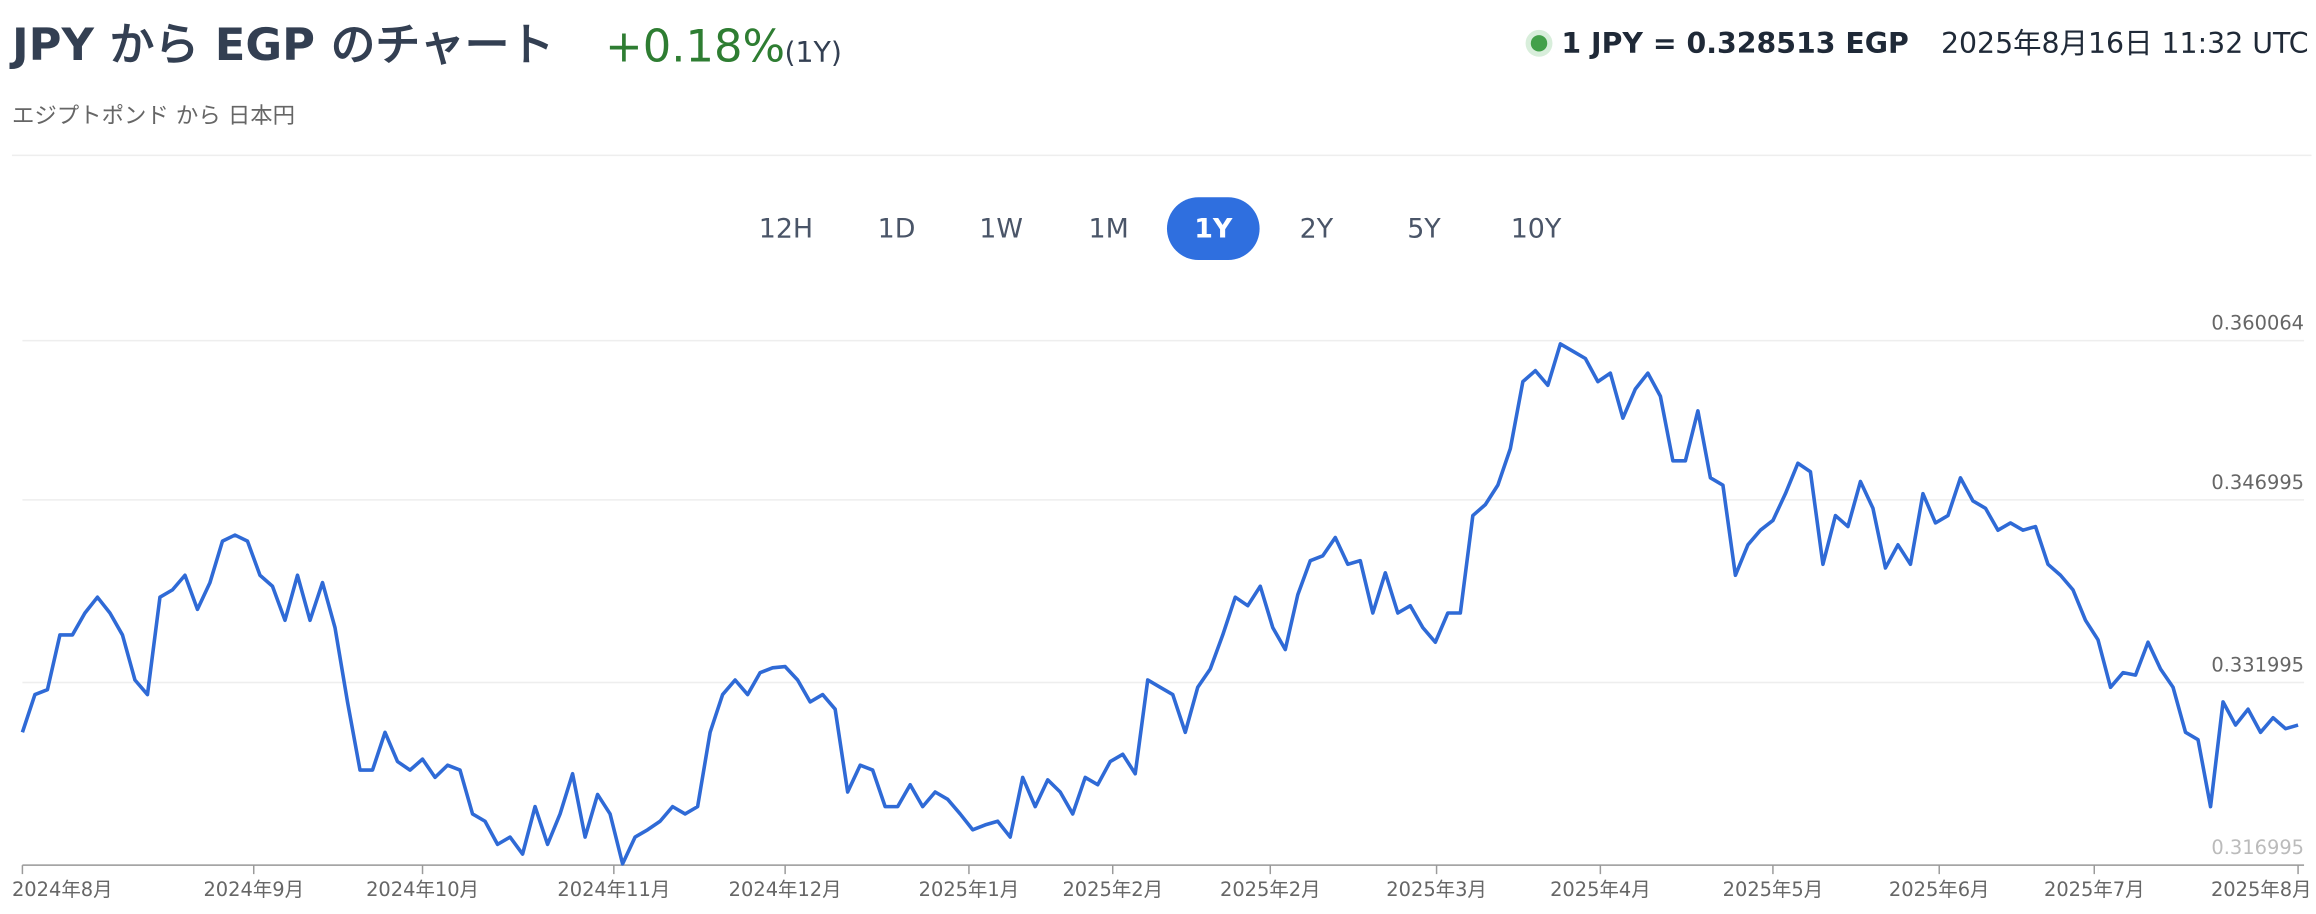 The height and width of the screenshot is (914, 2316). What do you see at coordinates (1600, 889) in the screenshot?
I see `x-tick-label: 2025年4月` at bounding box center [1600, 889].